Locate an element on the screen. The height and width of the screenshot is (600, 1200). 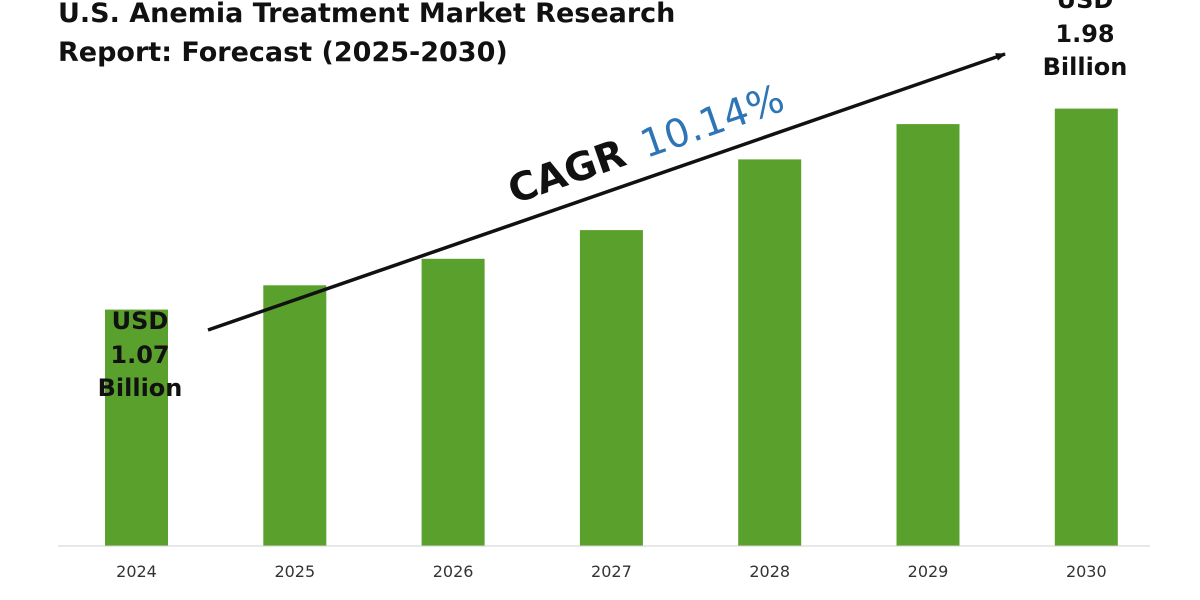
bar-2028 is located at coordinates (770, 352).